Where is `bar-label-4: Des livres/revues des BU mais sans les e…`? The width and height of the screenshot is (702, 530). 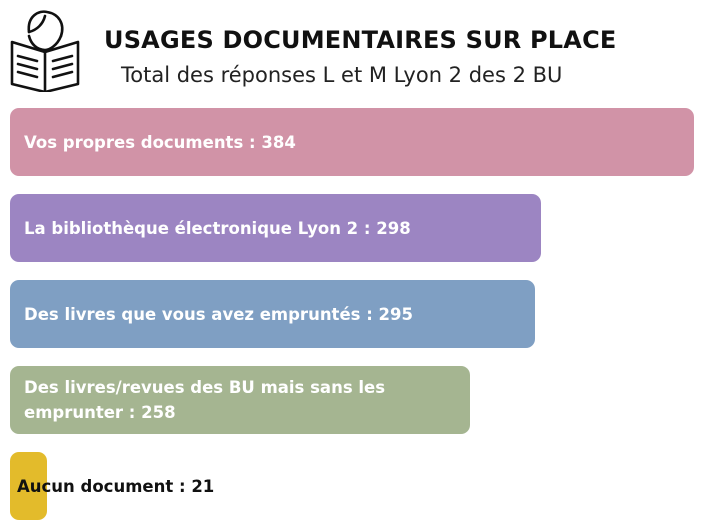
bar-label-4: Des livres/revues des BU mais sans les e… is located at coordinates (205, 400).